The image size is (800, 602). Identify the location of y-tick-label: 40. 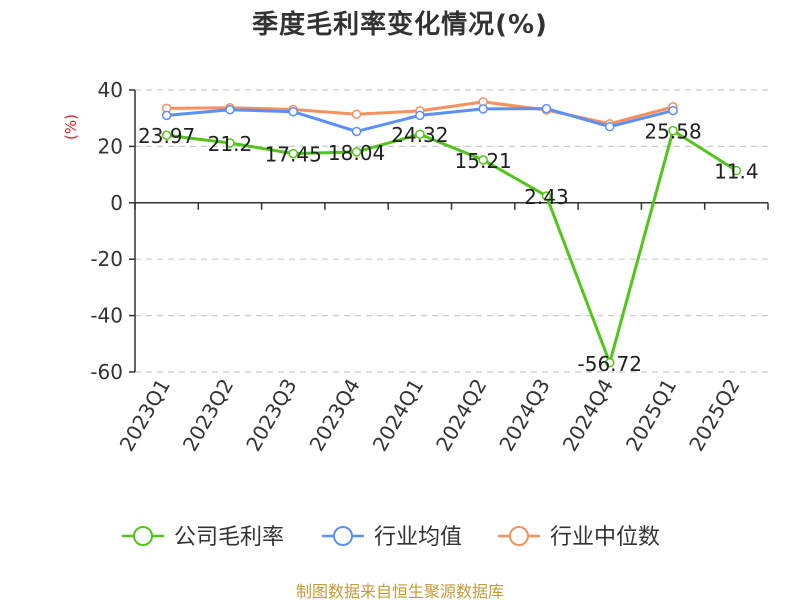
(110, 90).